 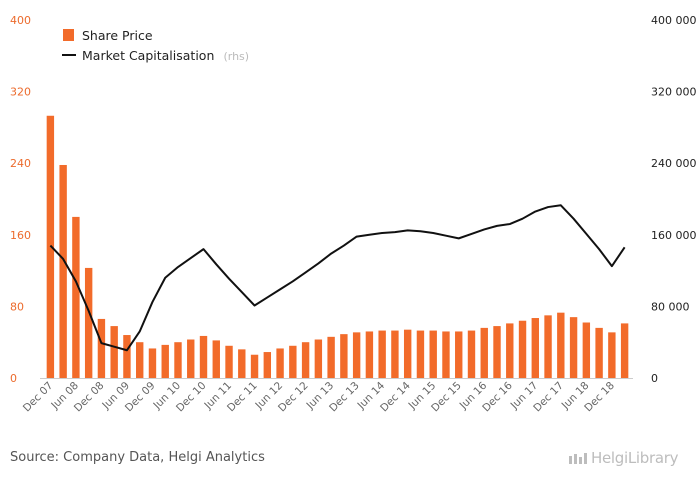 I want to click on right-axis-tick-label: 0, so click(x=654, y=378).